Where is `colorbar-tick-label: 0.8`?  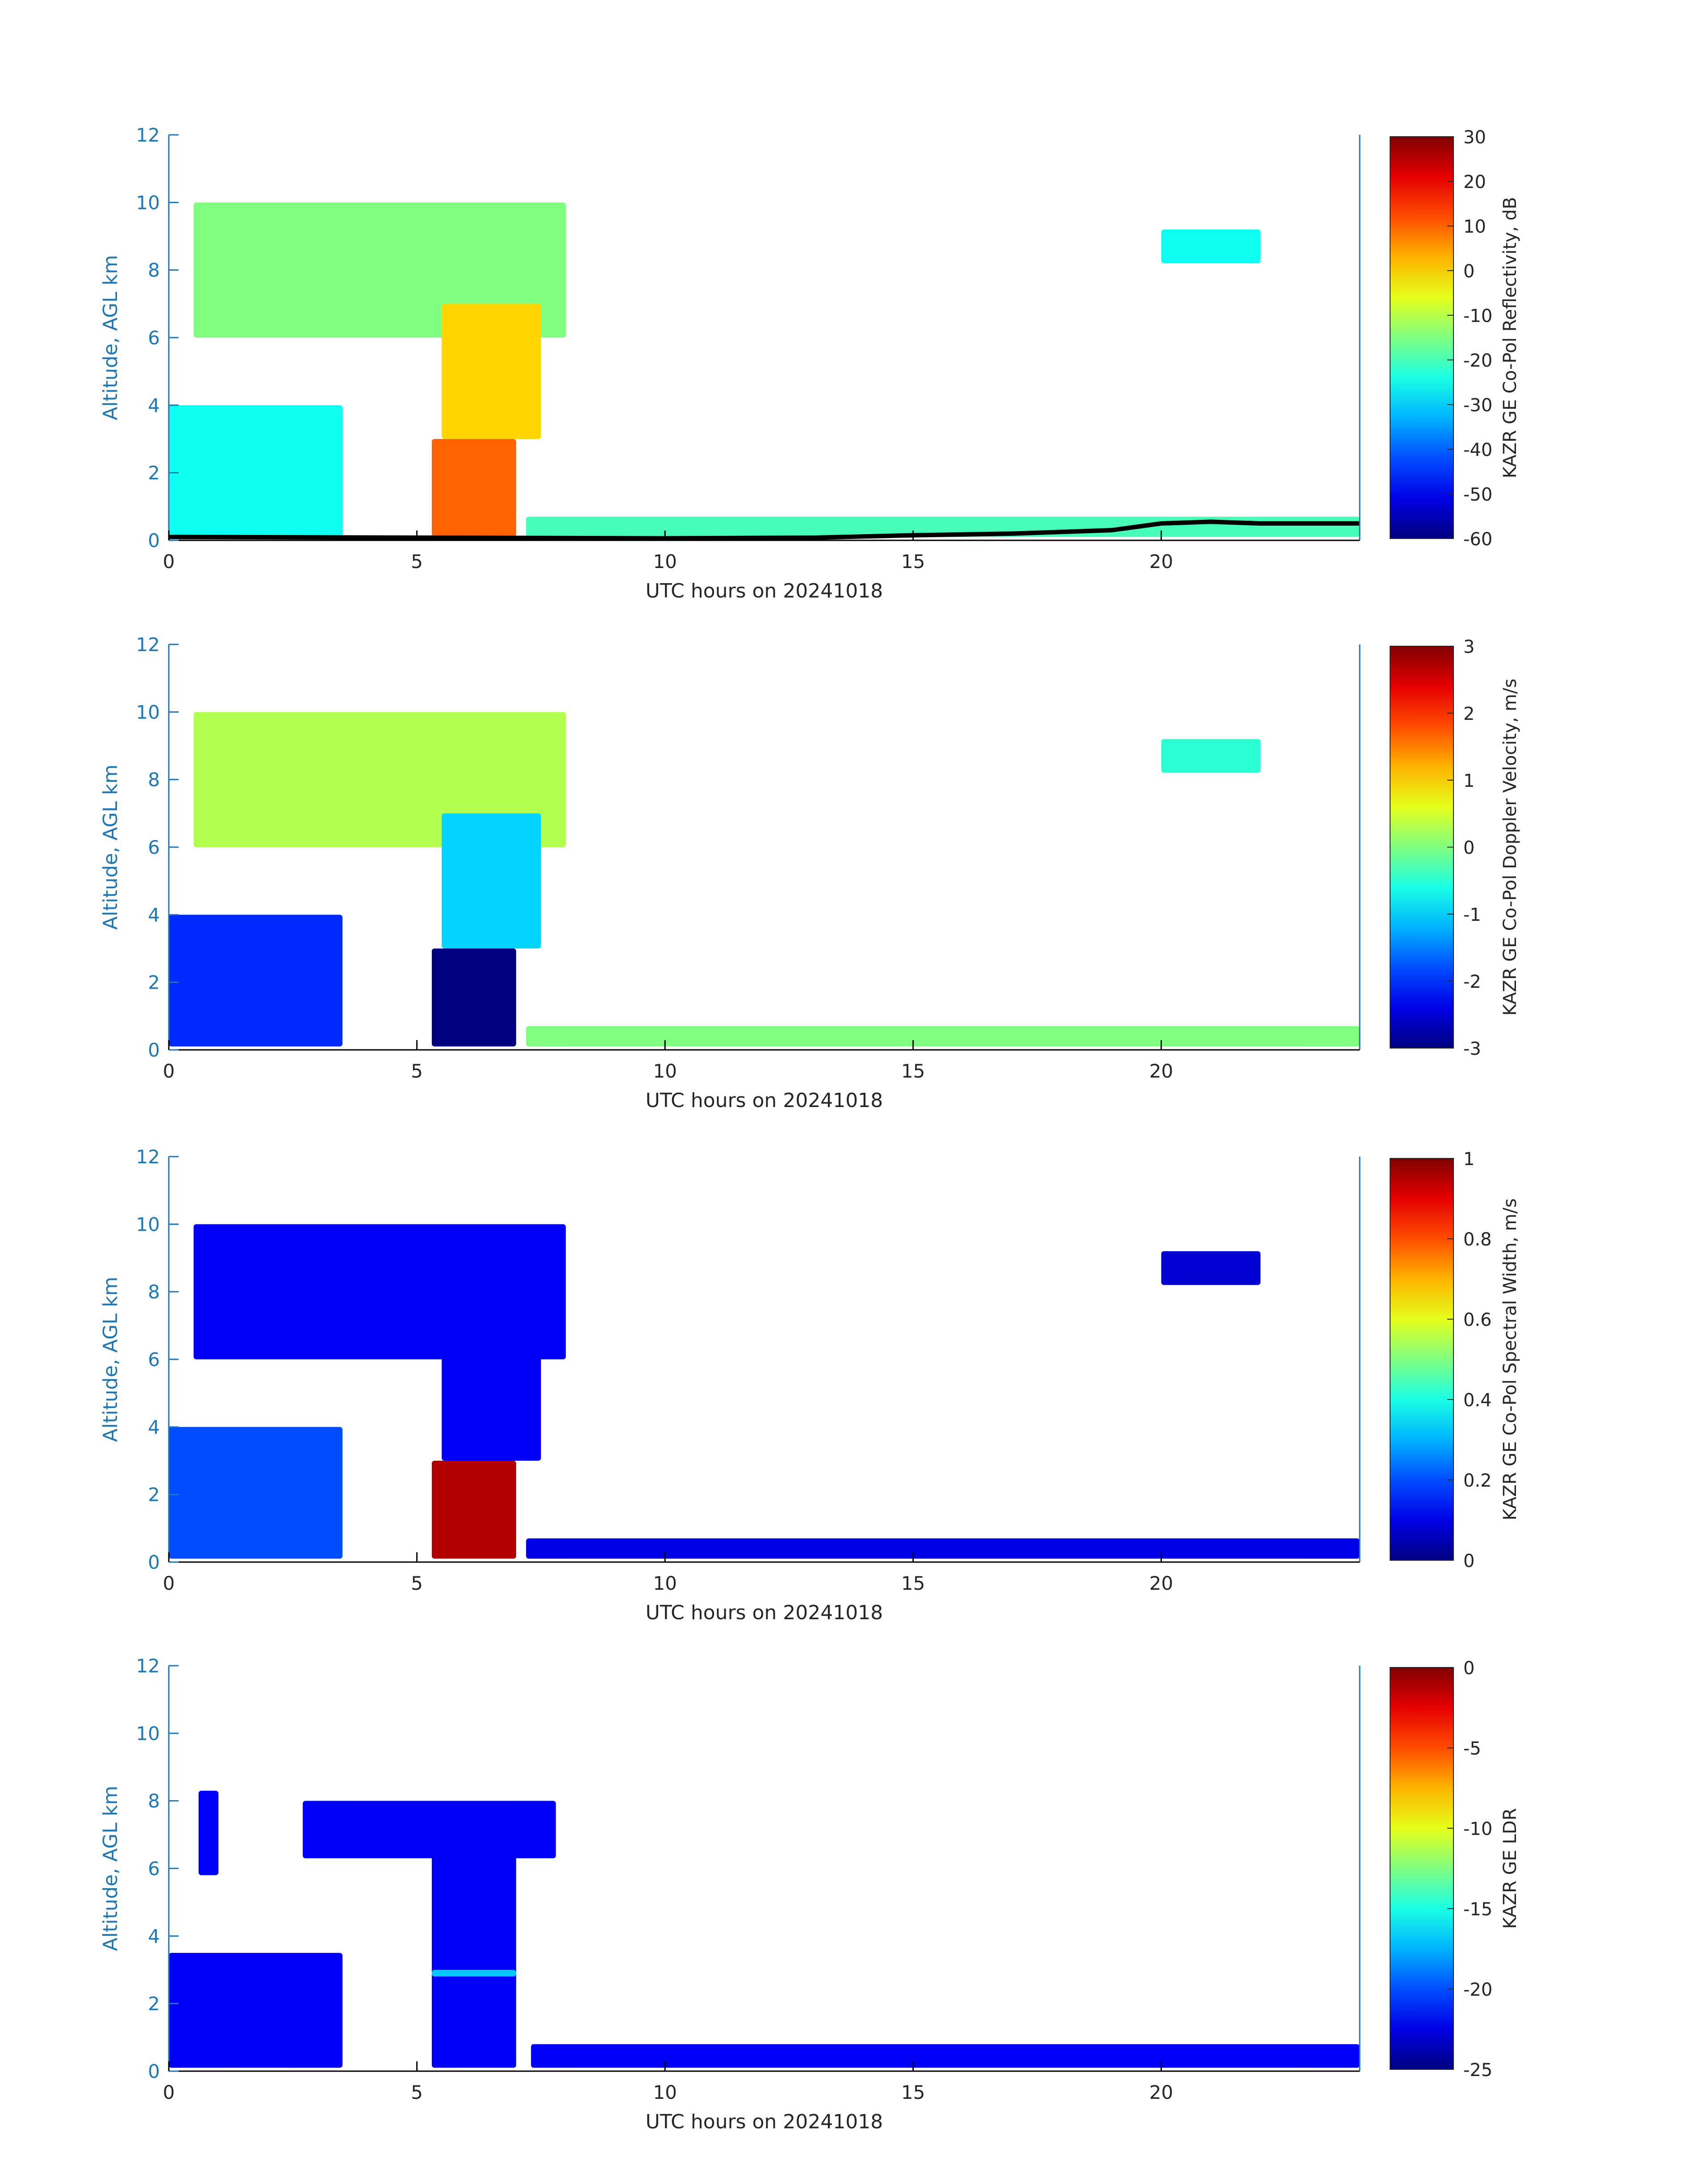
colorbar-tick-label: 0.8 is located at coordinates (1477, 1239).